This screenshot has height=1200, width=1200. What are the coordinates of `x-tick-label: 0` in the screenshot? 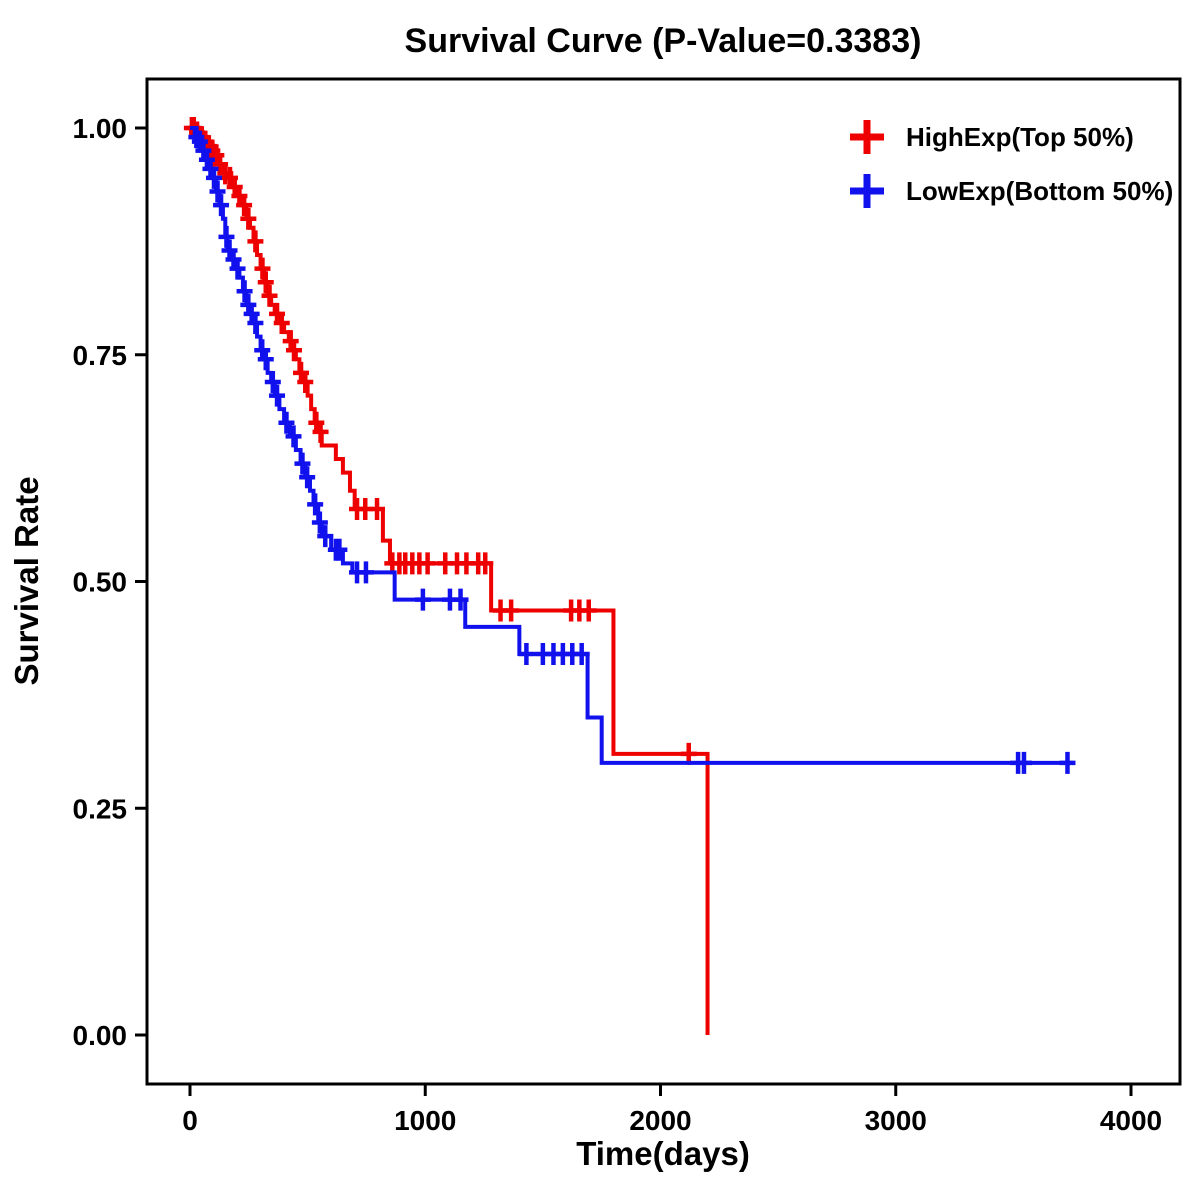 It's located at (190, 1120).